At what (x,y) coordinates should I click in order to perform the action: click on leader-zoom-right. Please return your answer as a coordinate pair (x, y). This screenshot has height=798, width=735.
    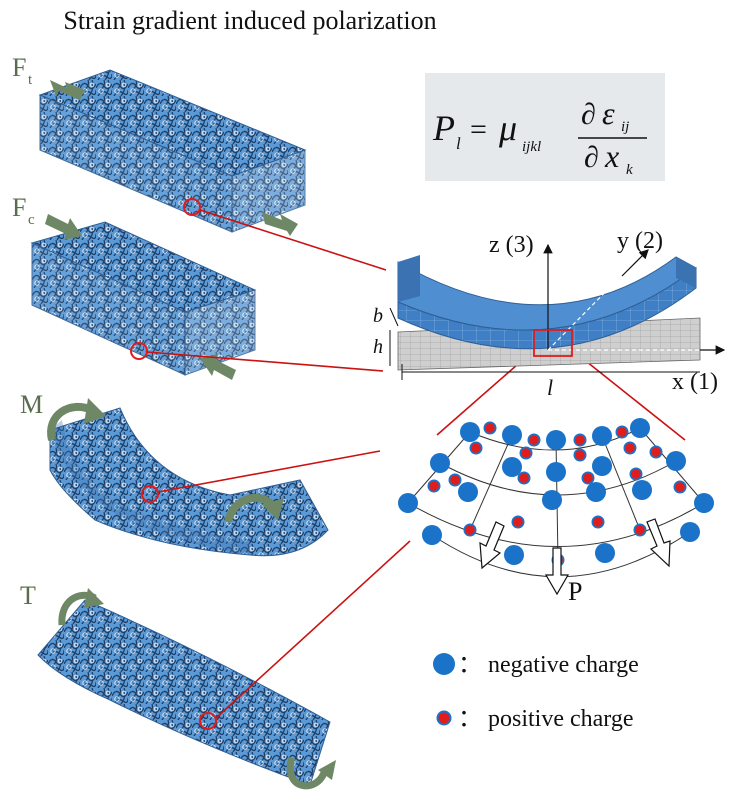
    Looking at the image, I should click on (628, 395).